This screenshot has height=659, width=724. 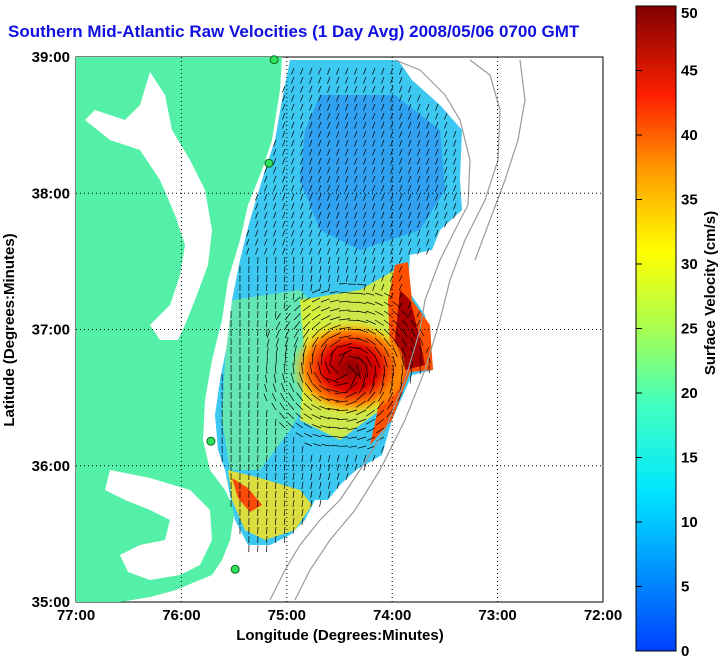 What do you see at coordinates (9, 329) in the screenshot?
I see `y-axis-label: Latitude (Degrees:Minutes)` at bounding box center [9, 329].